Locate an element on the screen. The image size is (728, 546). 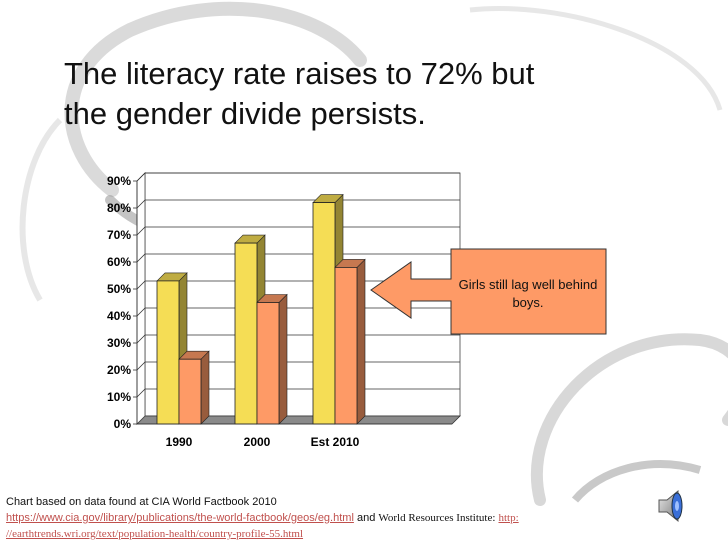
callout-arrow-box is located at coordinates (488, 291).